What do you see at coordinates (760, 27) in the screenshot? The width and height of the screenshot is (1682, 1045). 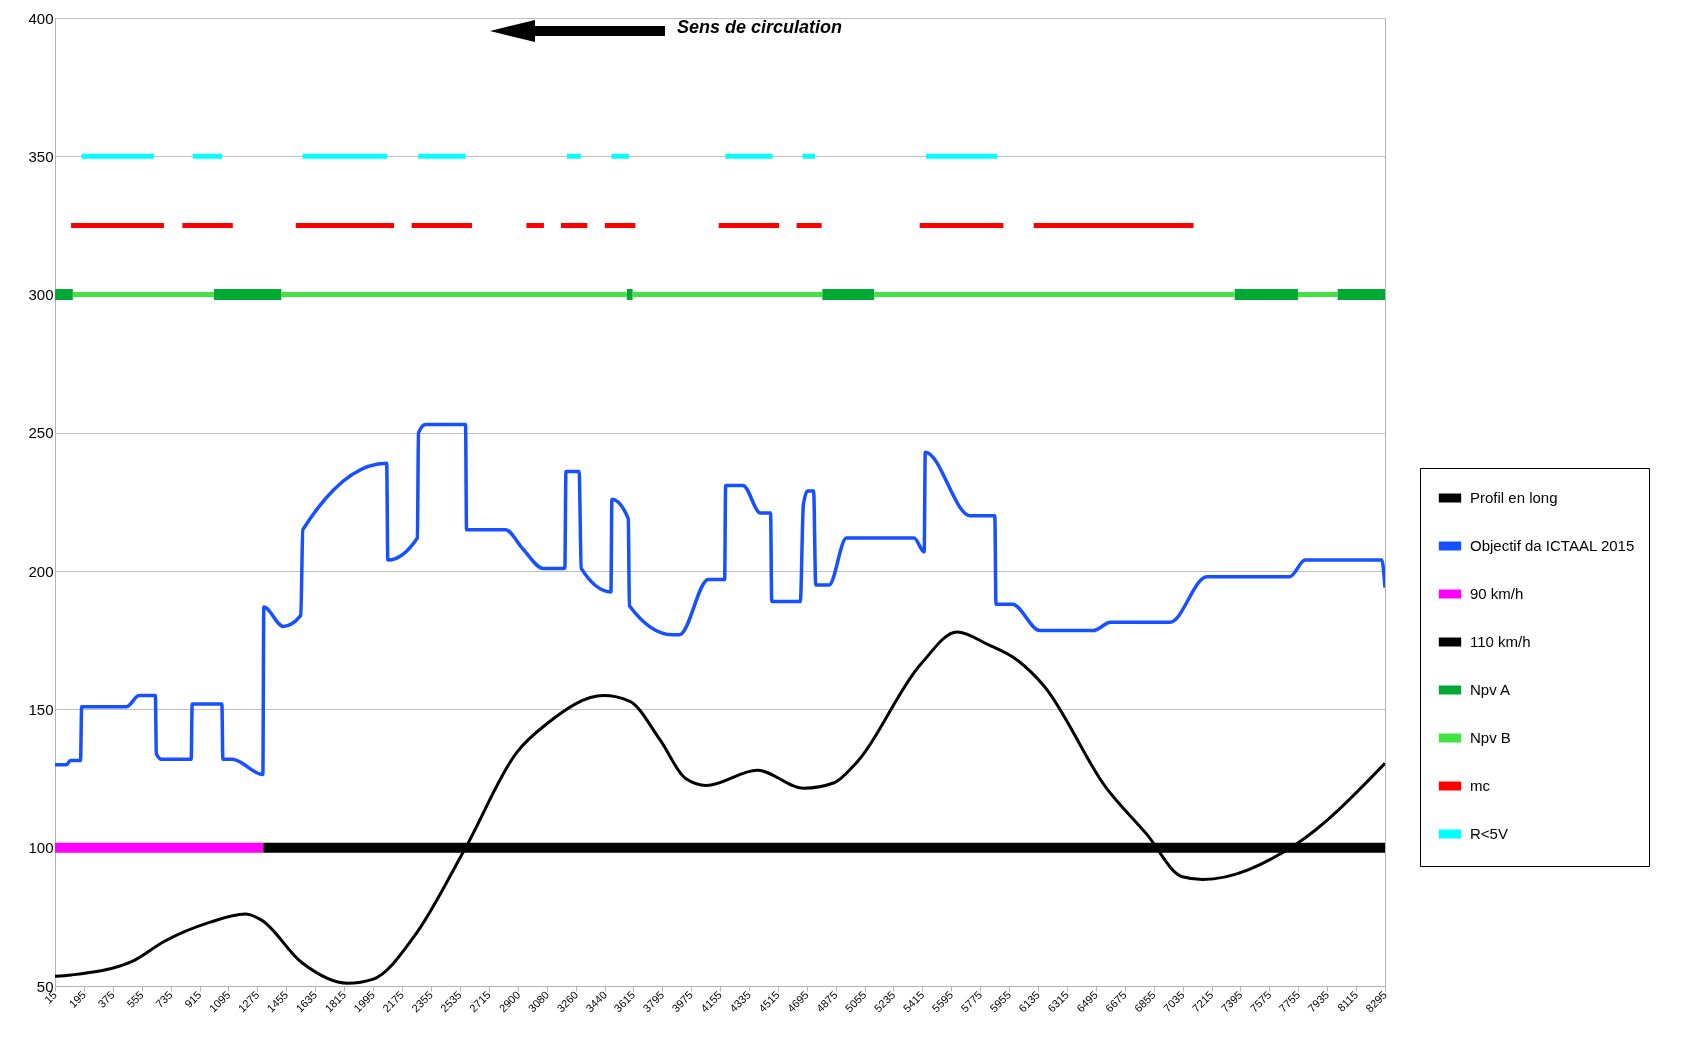 I see `annotation: Sens de circulation` at bounding box center [760, 27].